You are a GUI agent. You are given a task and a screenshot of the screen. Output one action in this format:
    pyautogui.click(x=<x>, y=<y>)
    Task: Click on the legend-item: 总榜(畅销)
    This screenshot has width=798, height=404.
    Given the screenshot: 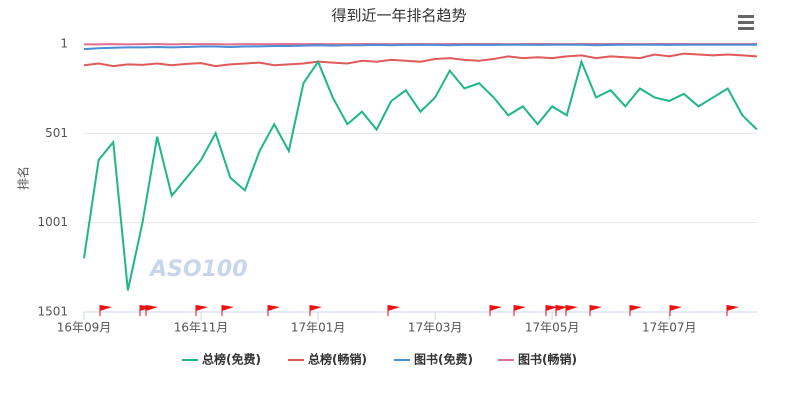 What is the action you would take?
    pyautogui.click(x=327, y=359)
    